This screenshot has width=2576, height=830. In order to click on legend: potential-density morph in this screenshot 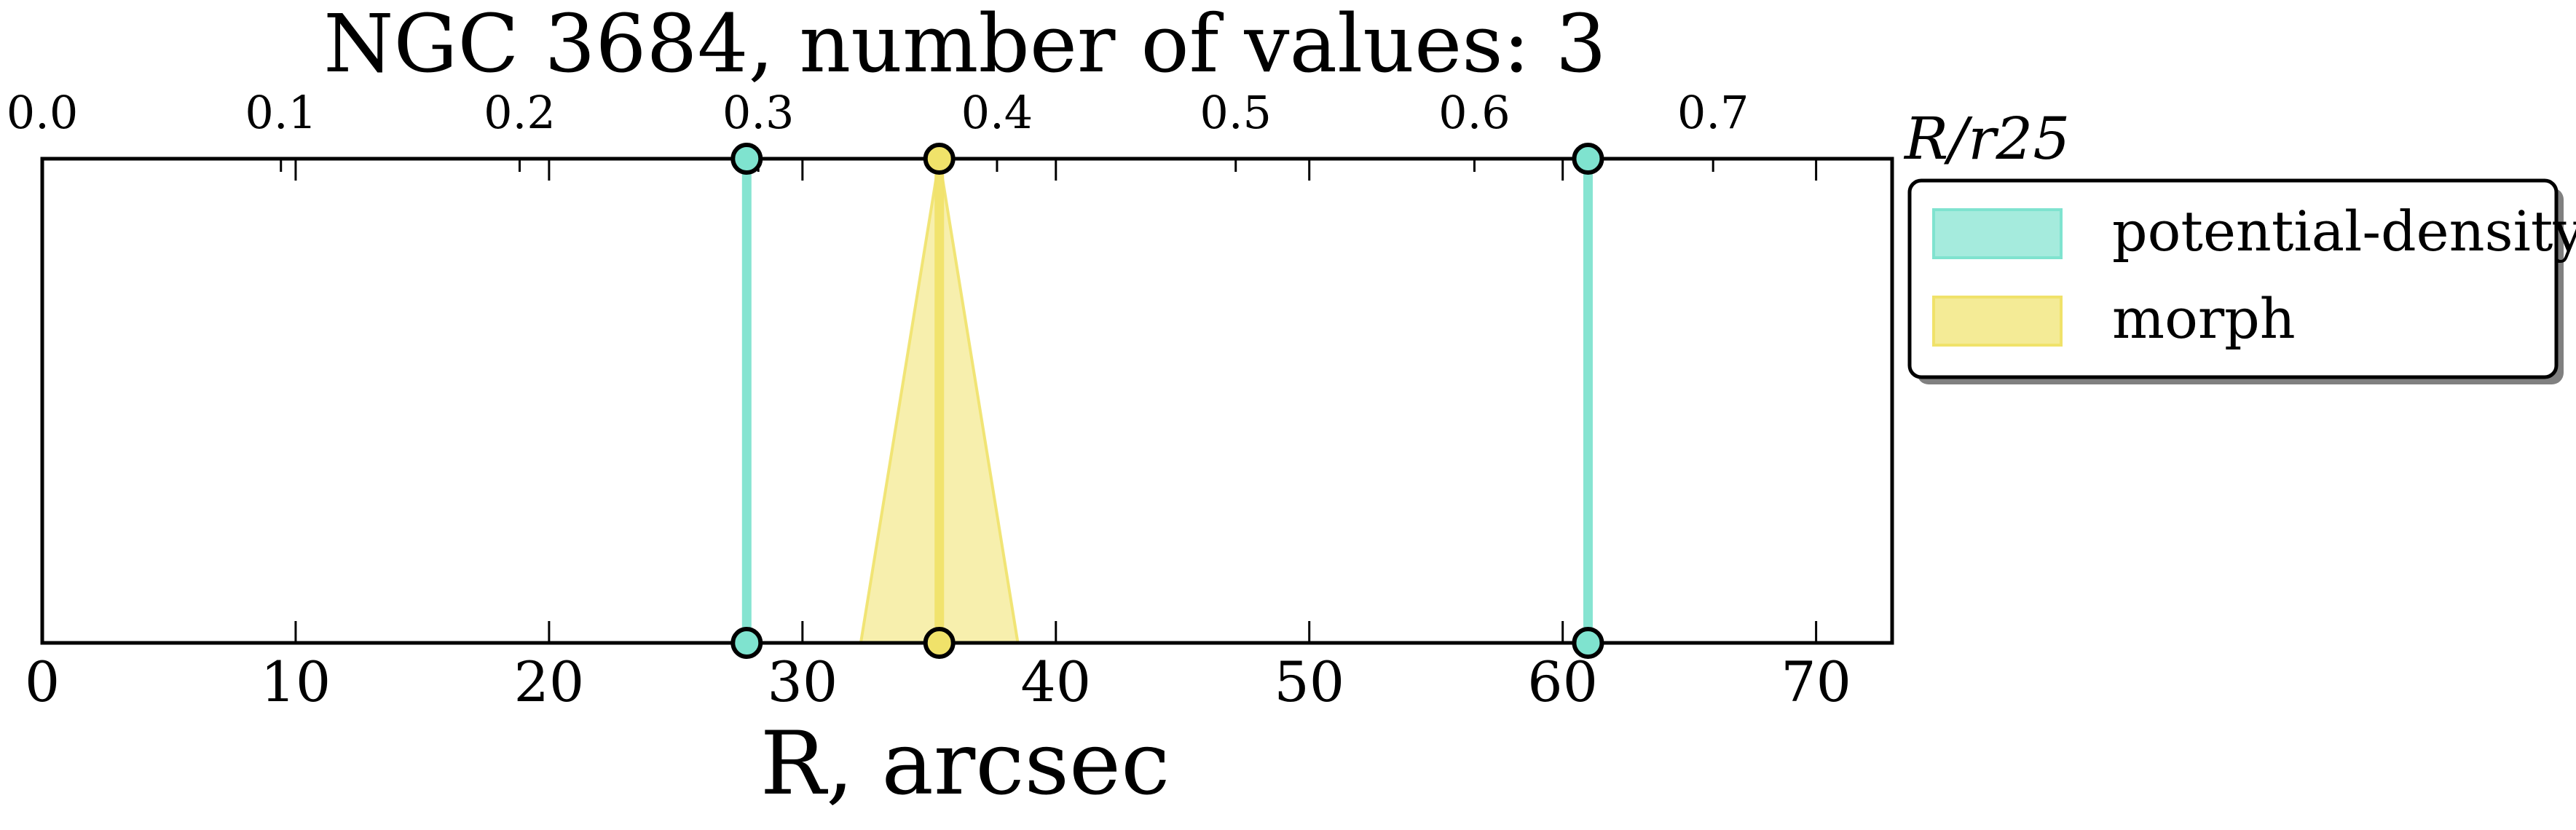, I will do `click(2241, 281)`.